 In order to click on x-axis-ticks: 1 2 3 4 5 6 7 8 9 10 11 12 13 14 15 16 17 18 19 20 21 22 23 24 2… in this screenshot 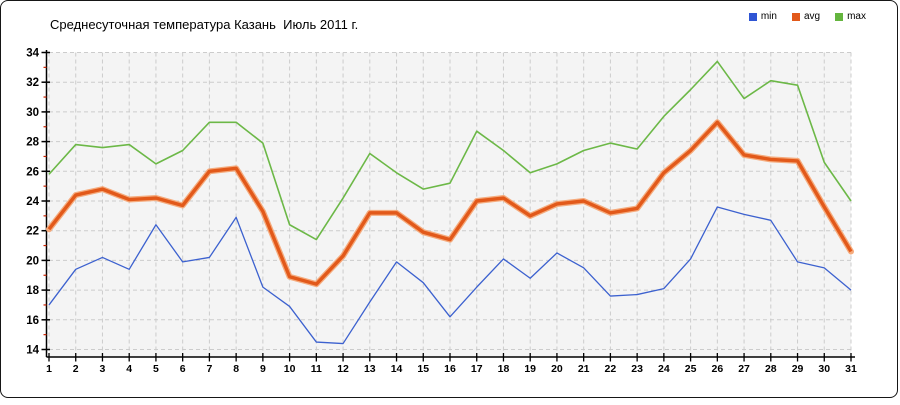, I will do `click(451, 364)`.